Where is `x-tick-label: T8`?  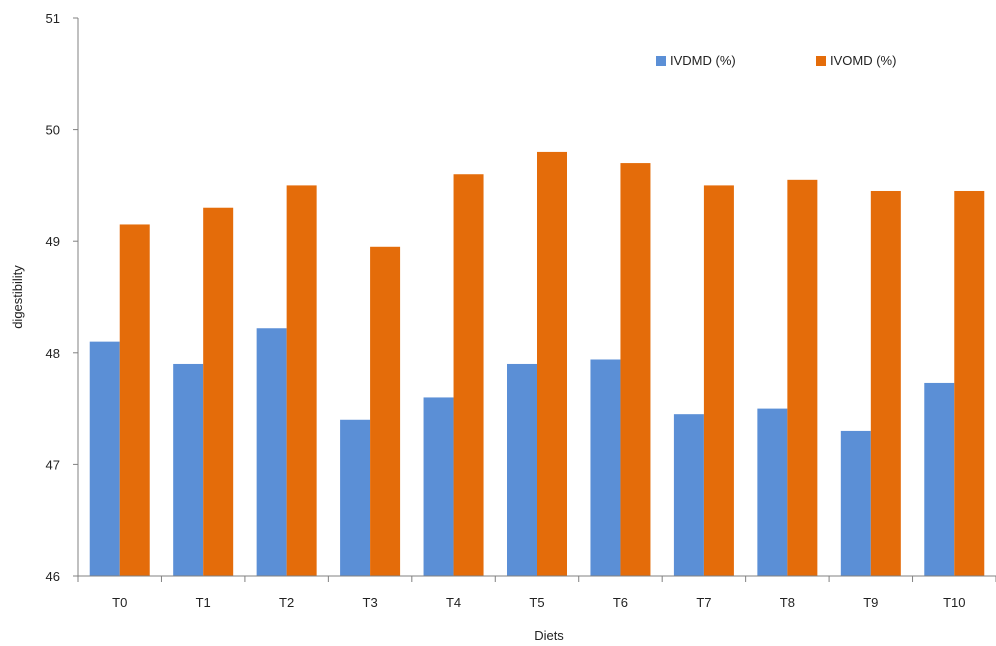 x-tick-label: T8 is located at coordinates (787, 602).